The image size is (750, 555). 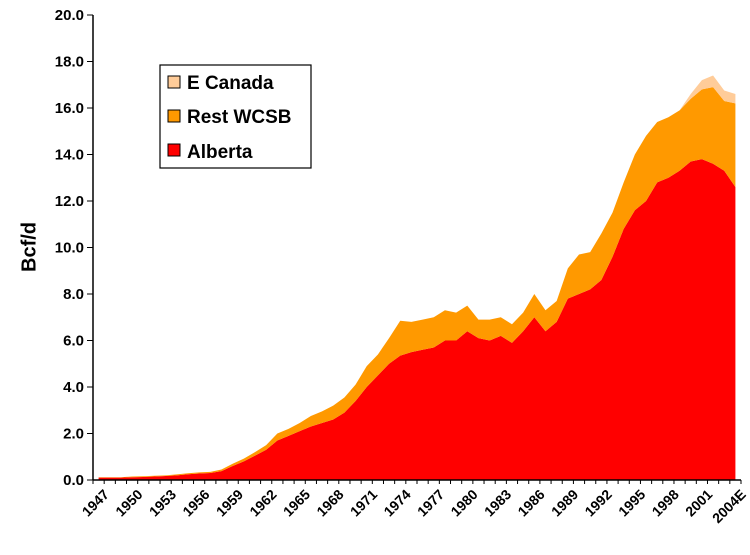 What do you see at coordinates (69, 248) in the screenshot?
I see `y-tick-label: 10.0` at bounding box center [69, 248].